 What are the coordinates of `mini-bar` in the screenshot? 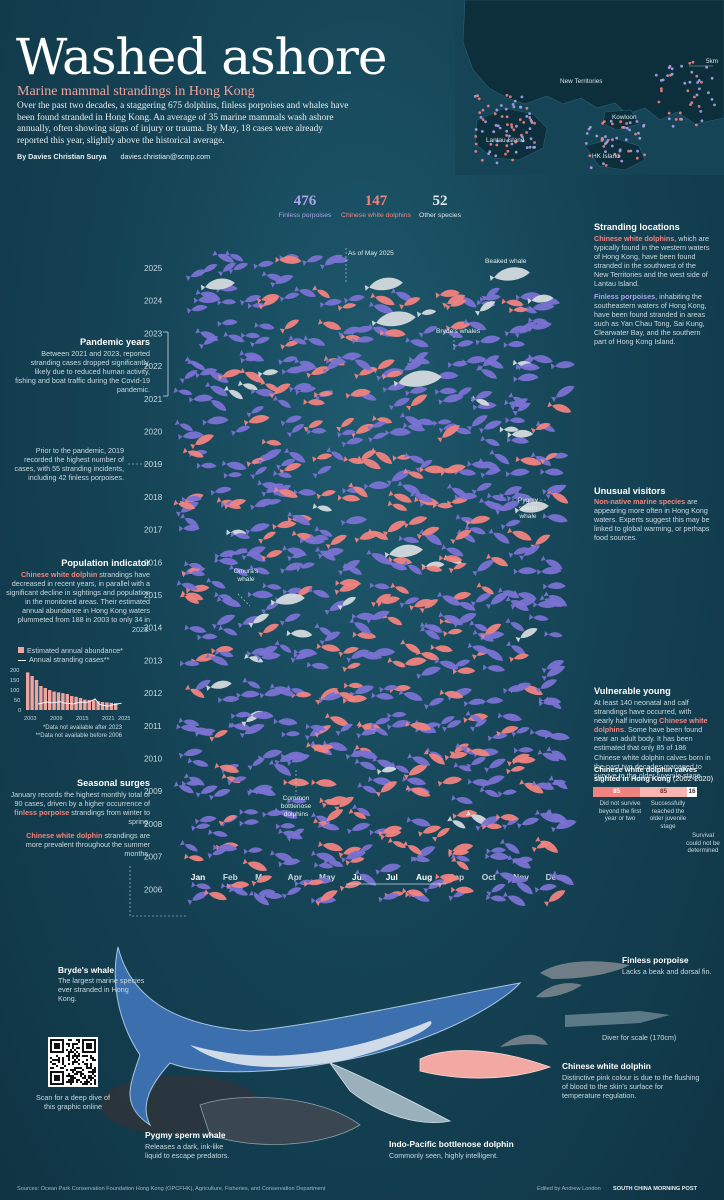 It's located at (41, 698).